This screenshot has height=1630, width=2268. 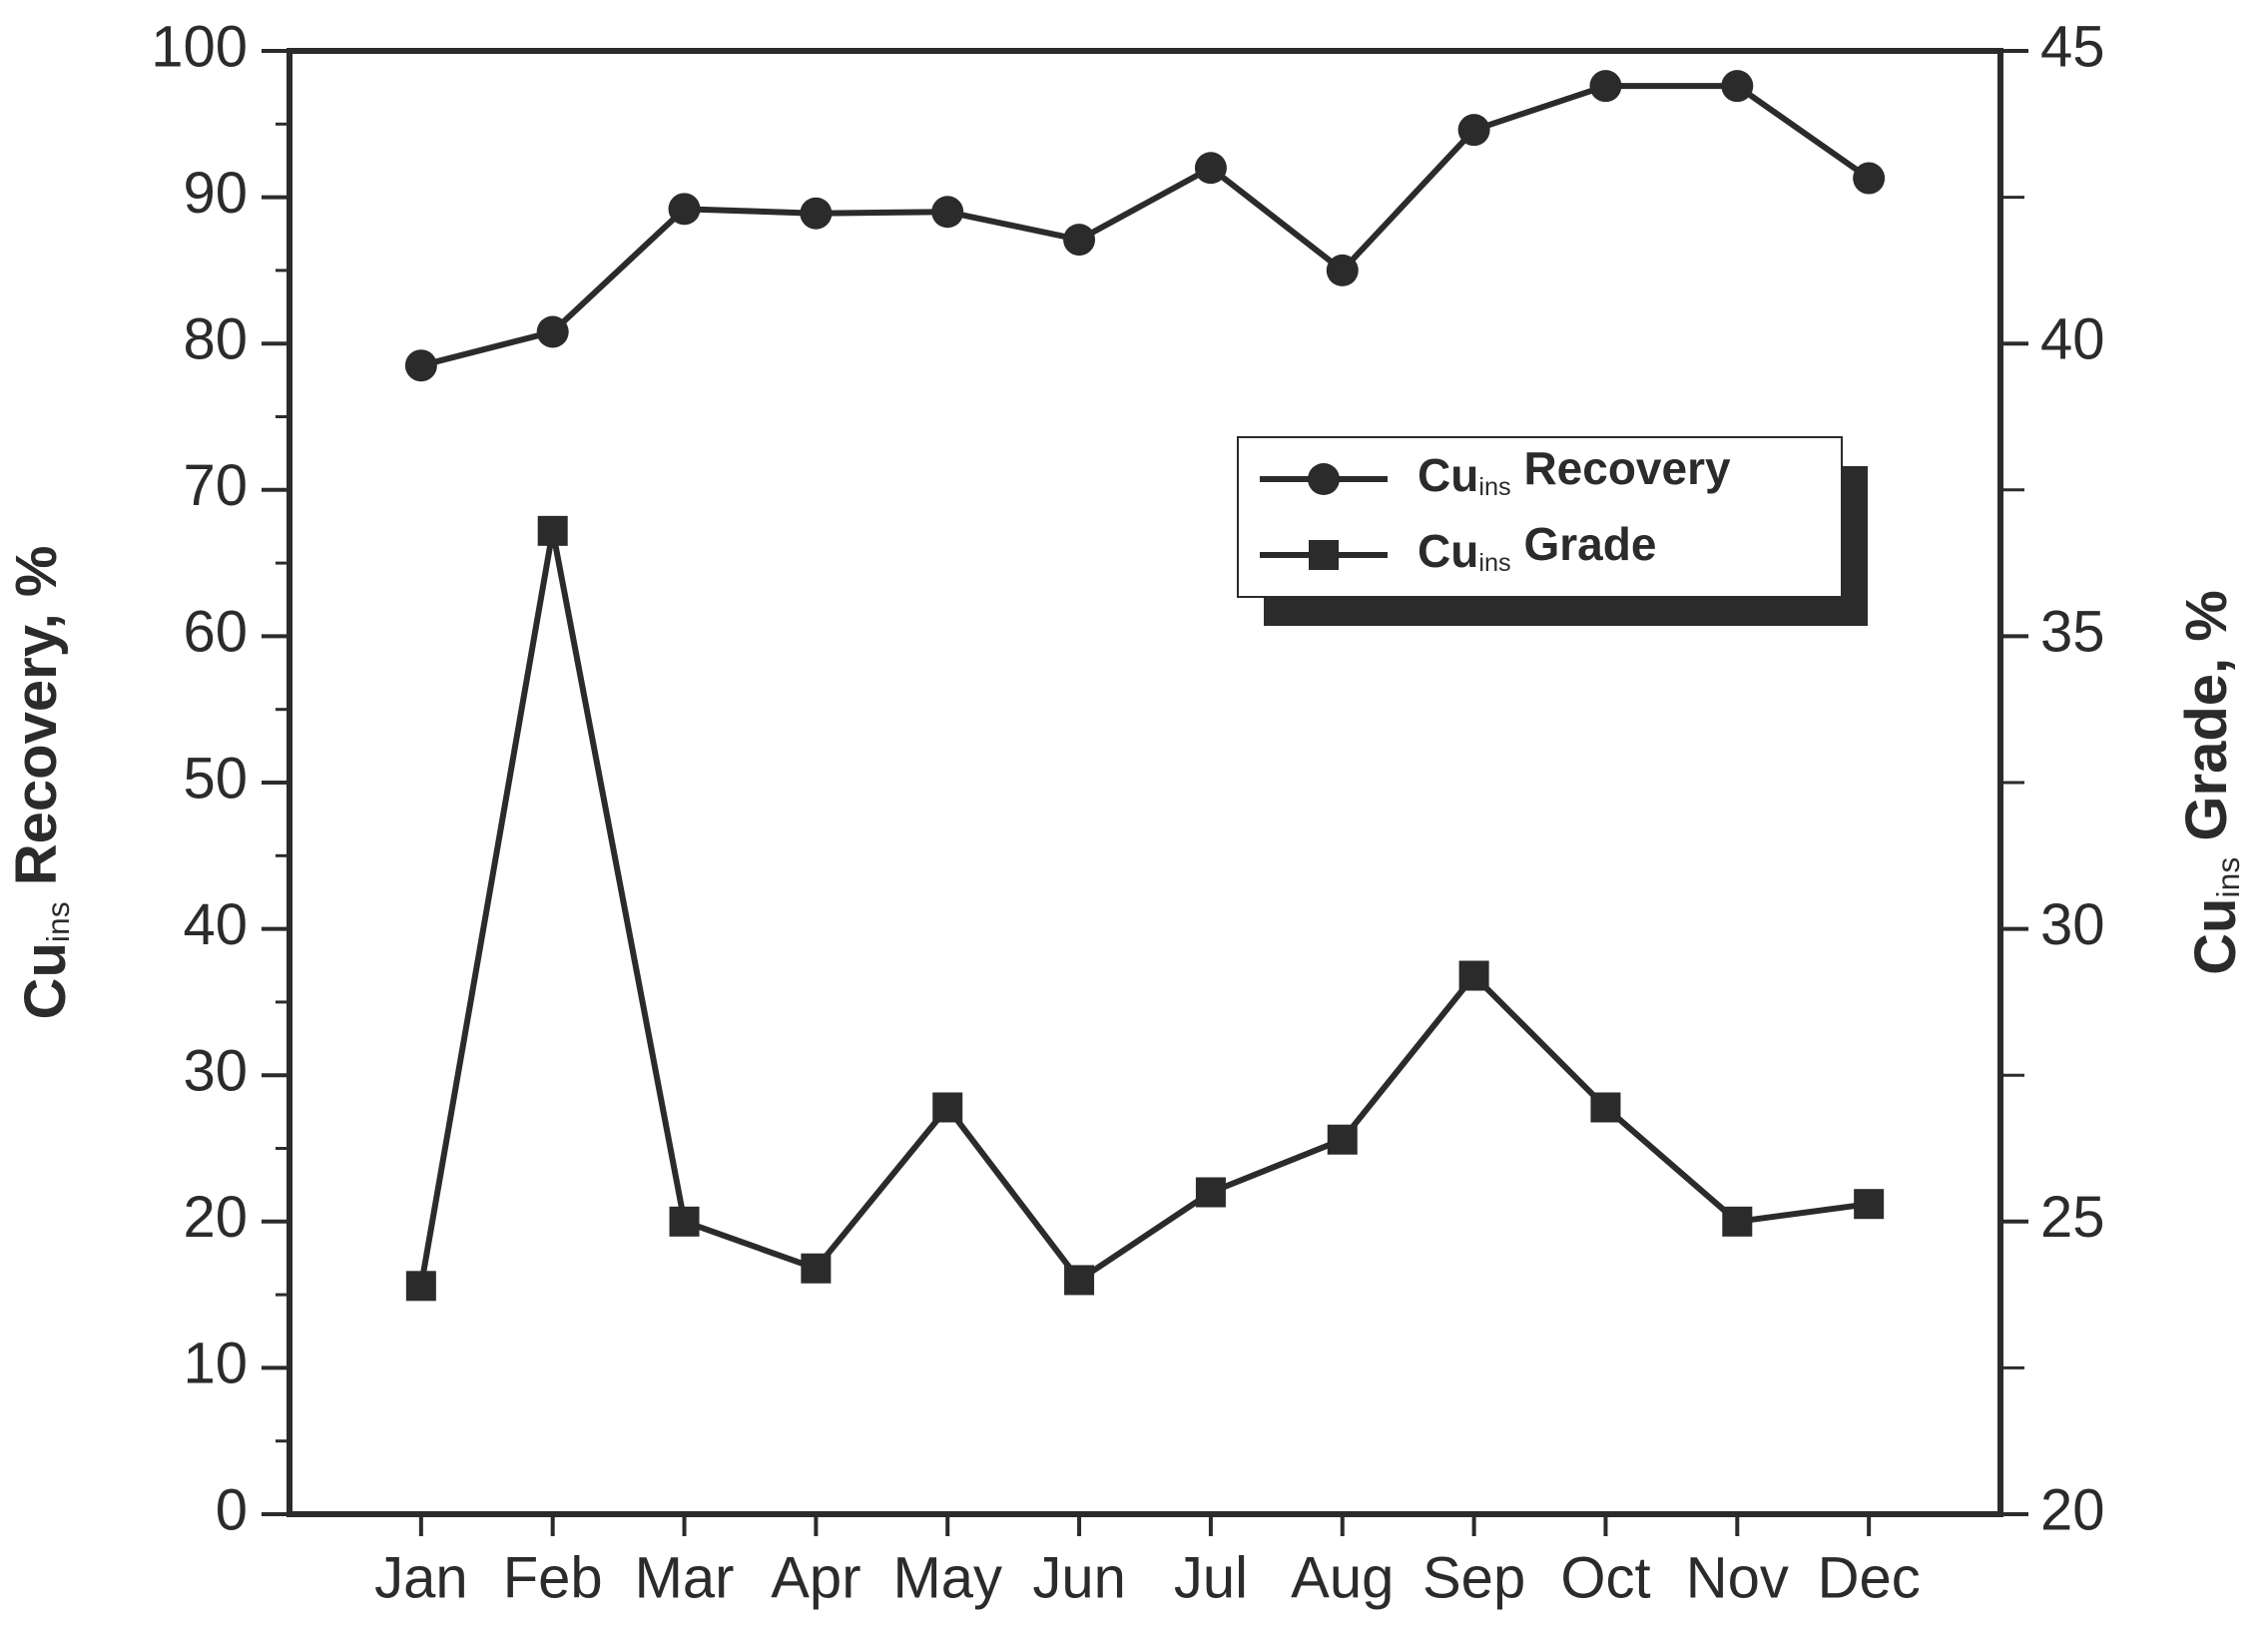 I want to click on legend, so click(x=1540, y=517).